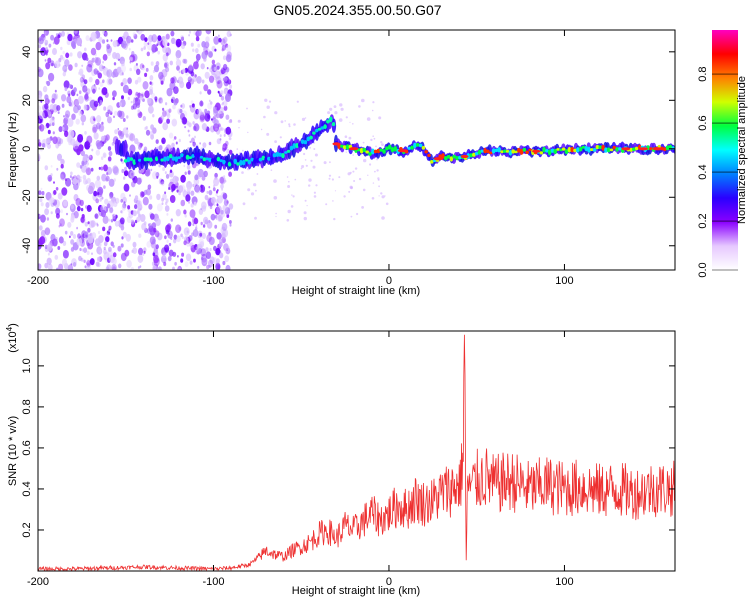 The width and height of the screenshot is (750, 600). Describe the element at coordinates (27, 406) in the screenshot. I see `y-tick-label: 0.8` at that location.